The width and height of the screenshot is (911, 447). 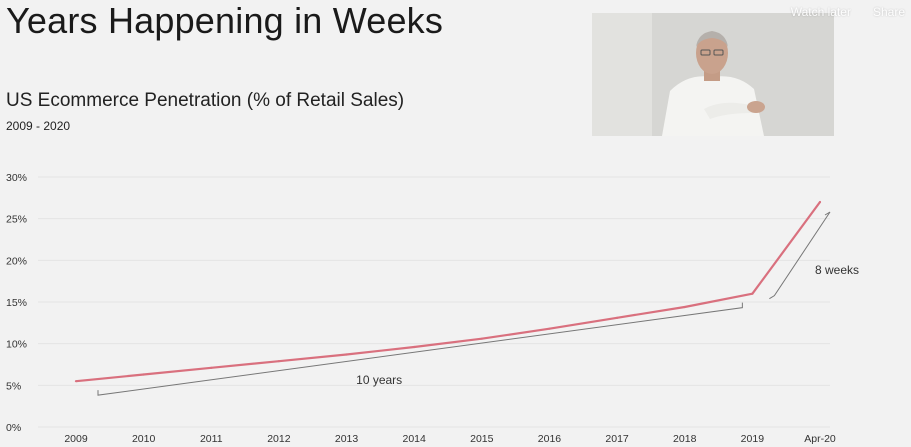 What do you see at coordinates (420, 349) in the screenshot?
I see `ten-years-bracket` at bounding box center [420, 349].